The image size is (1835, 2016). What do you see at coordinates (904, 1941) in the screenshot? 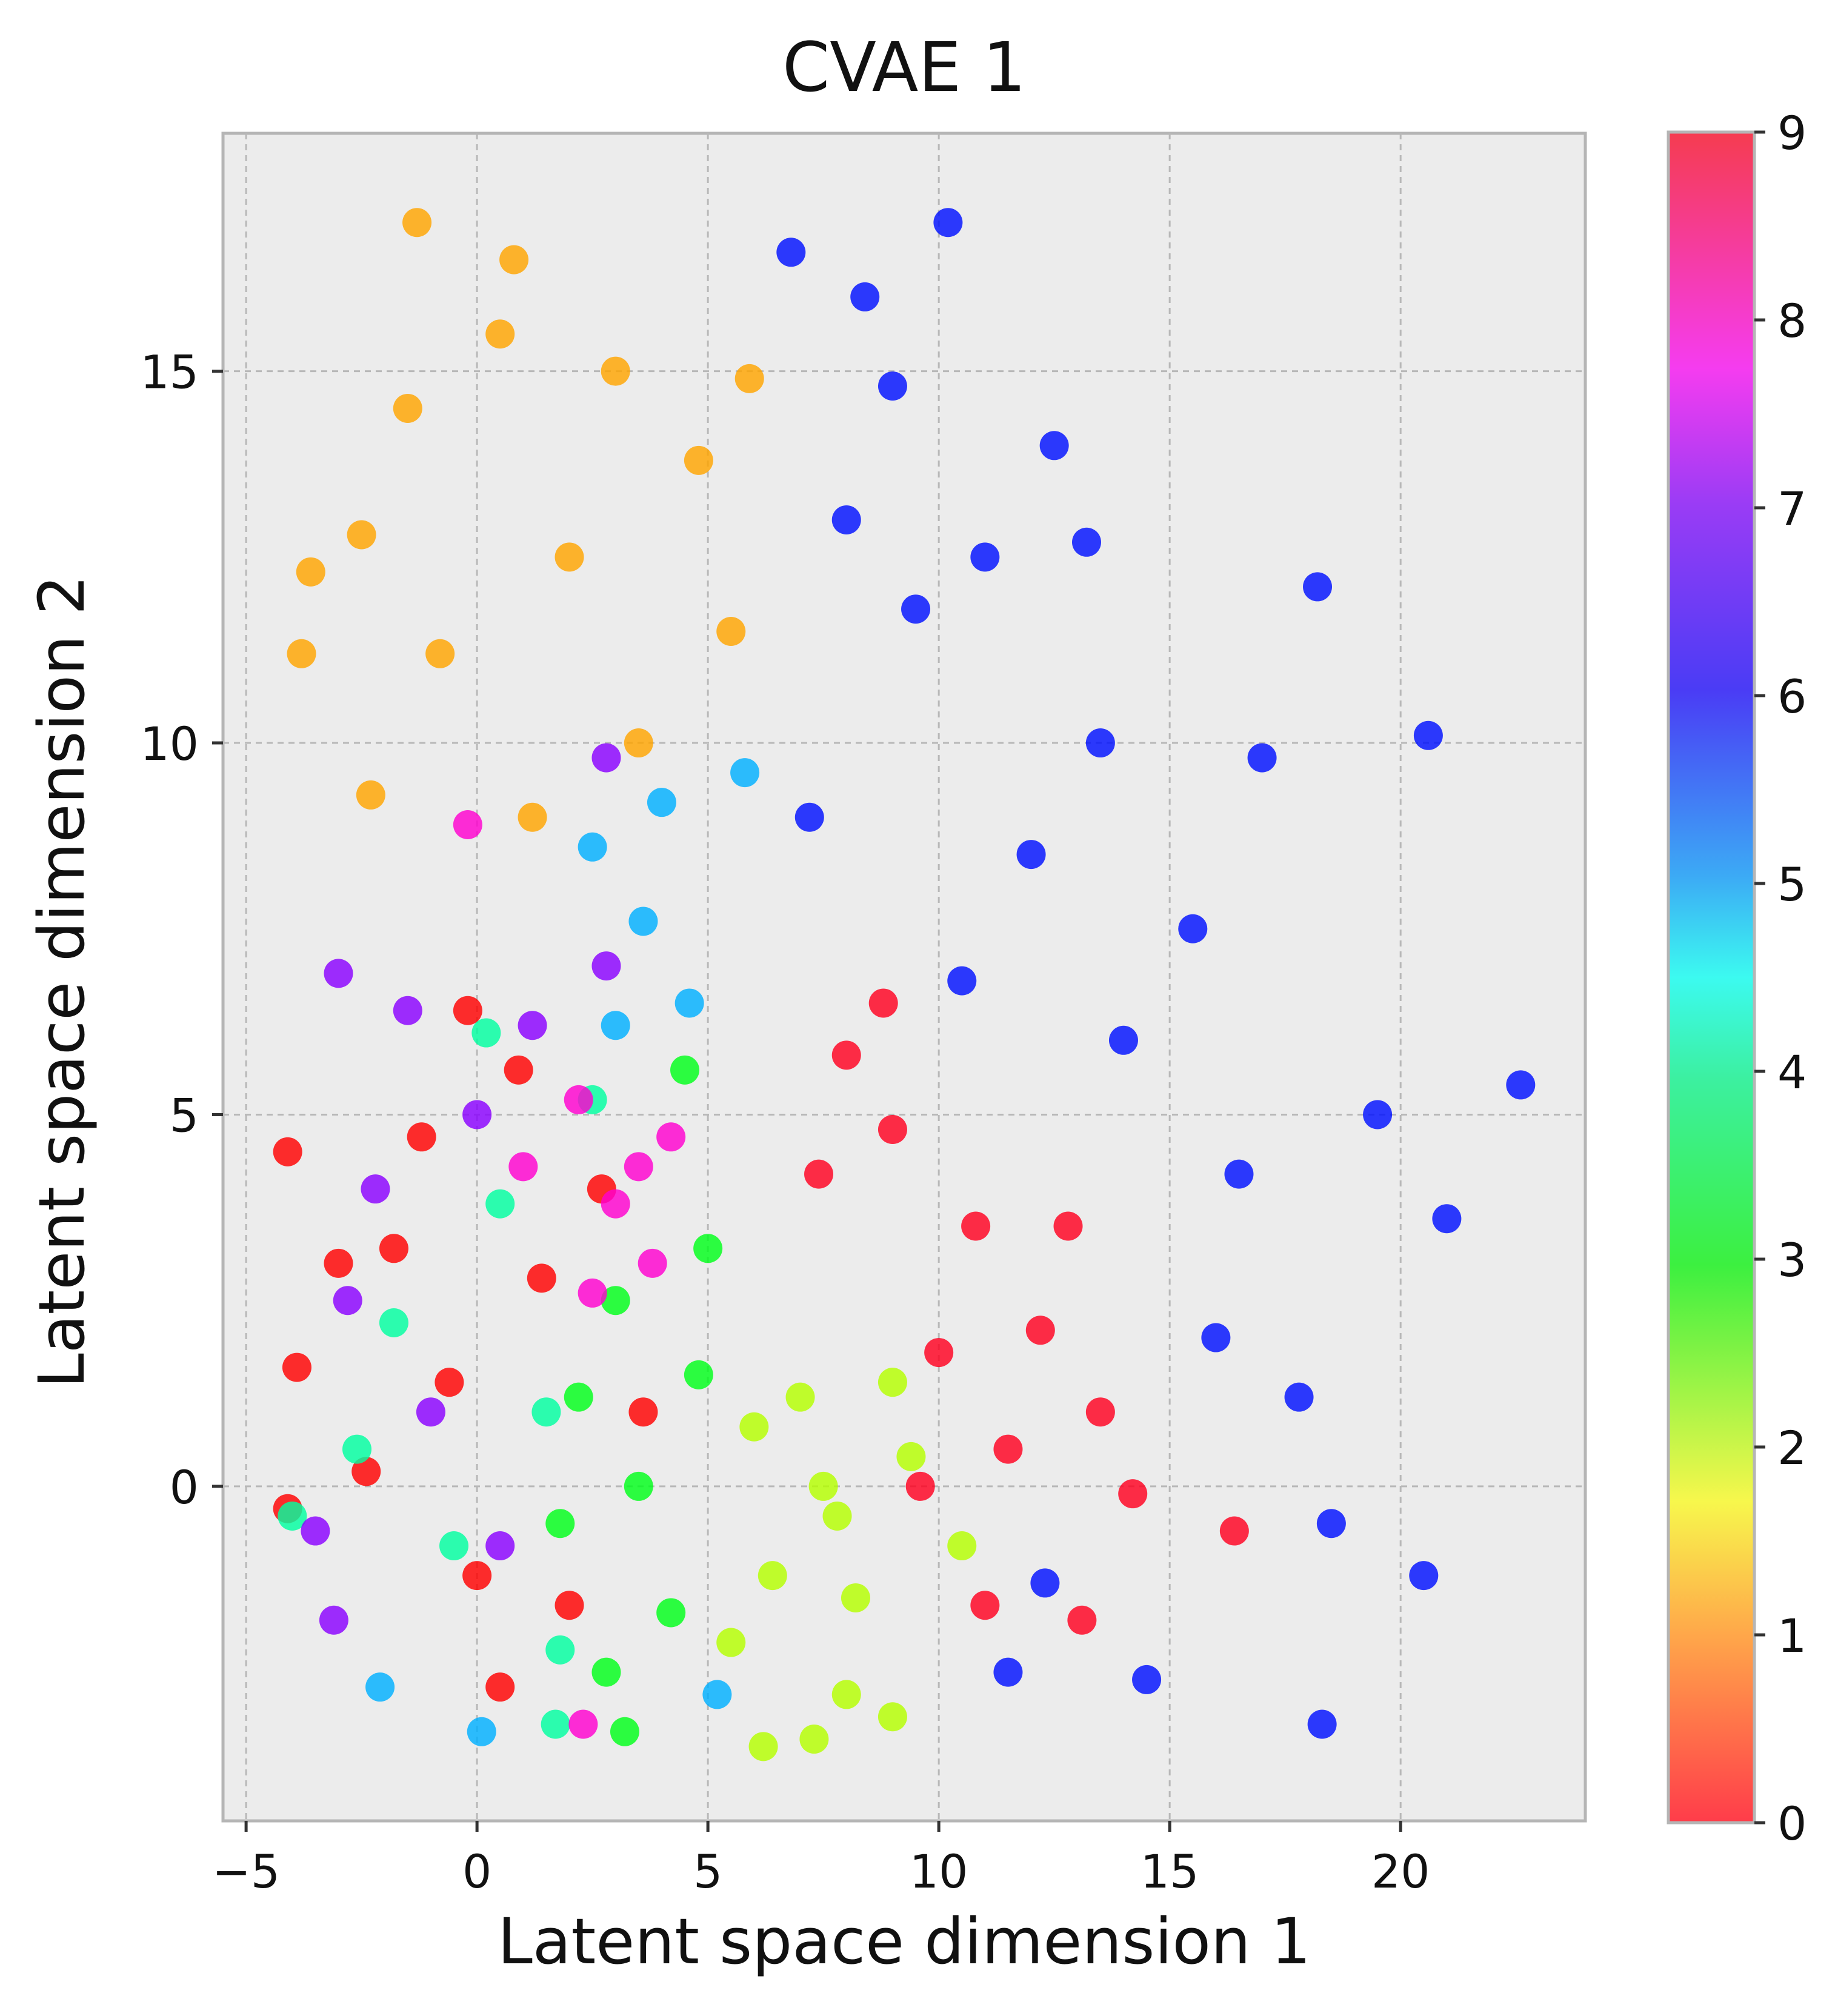
I see `x-axis-label: Latent space dimension 1` at bounding box center [904, 1941].